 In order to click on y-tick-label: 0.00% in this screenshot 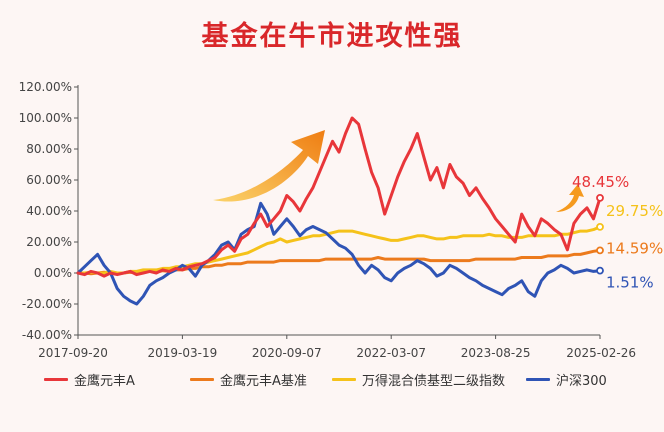, I will do `click(53, 273)`.